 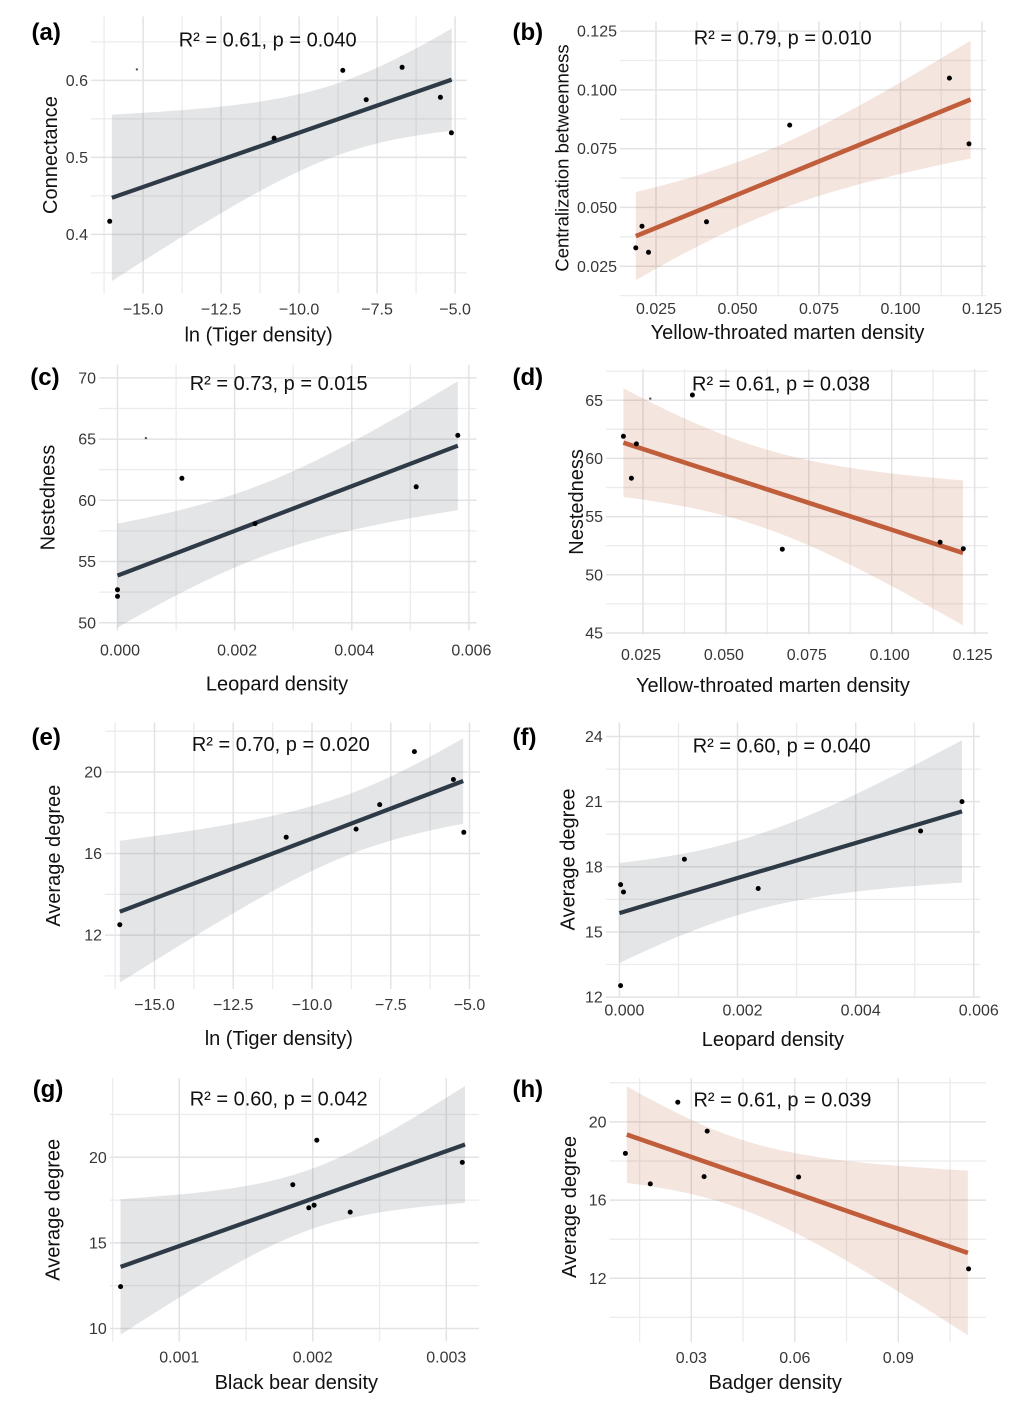 I want to click on svg-text: R² = 0.79, p = 0.010, so click(x=783, y=39).